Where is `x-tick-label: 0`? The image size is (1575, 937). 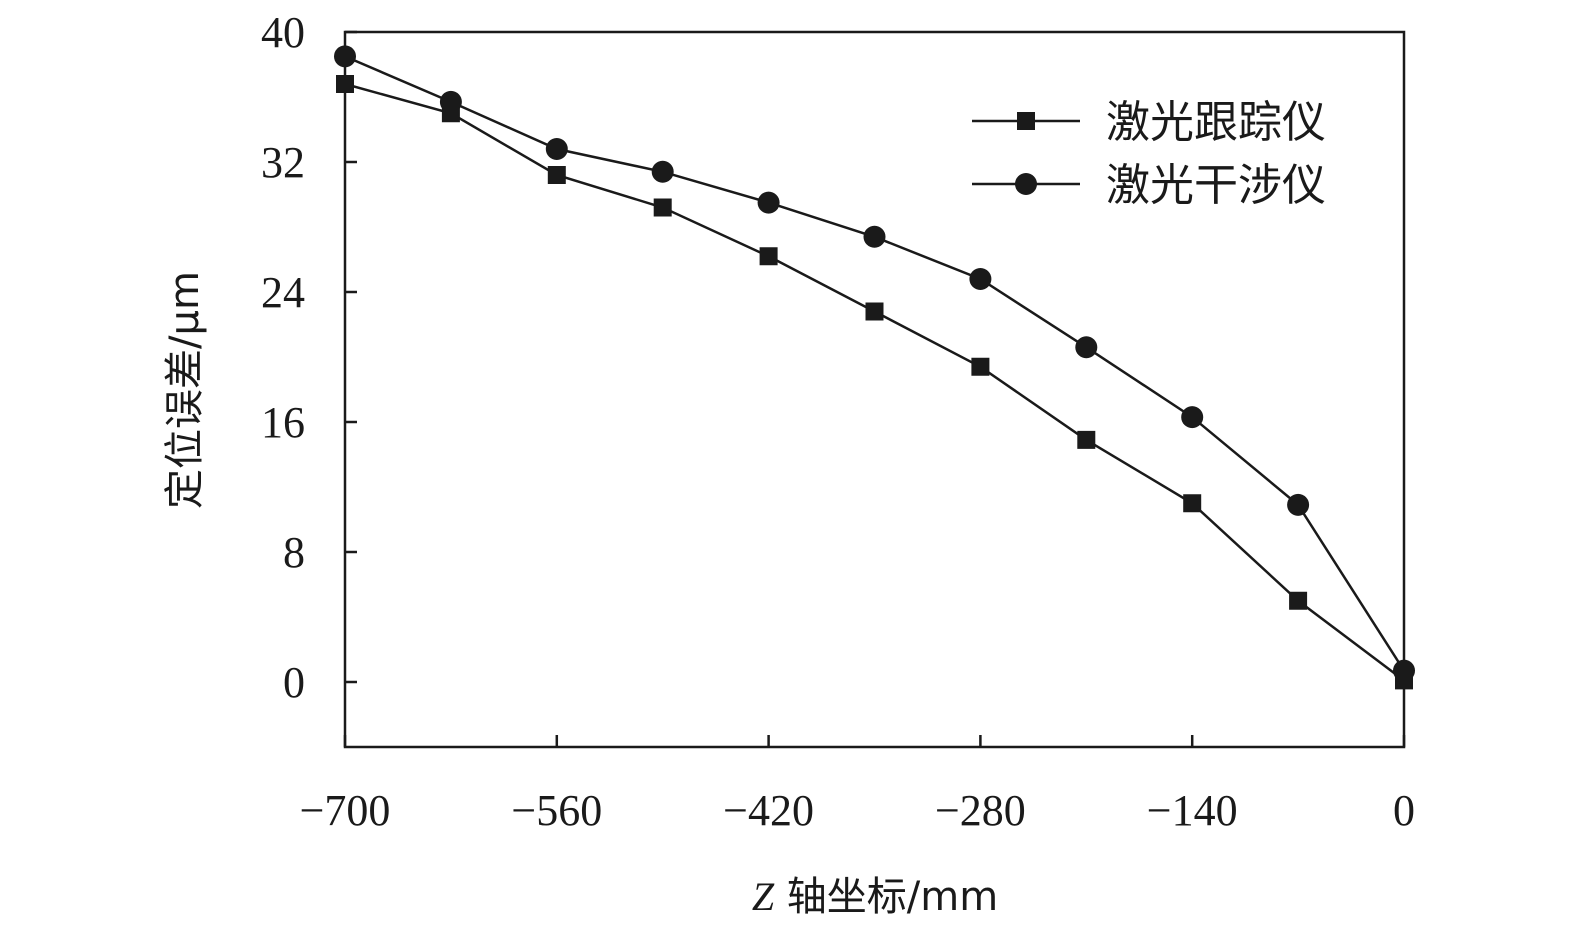 x-tick-label: 0 is located at coordinates (1404, 810).